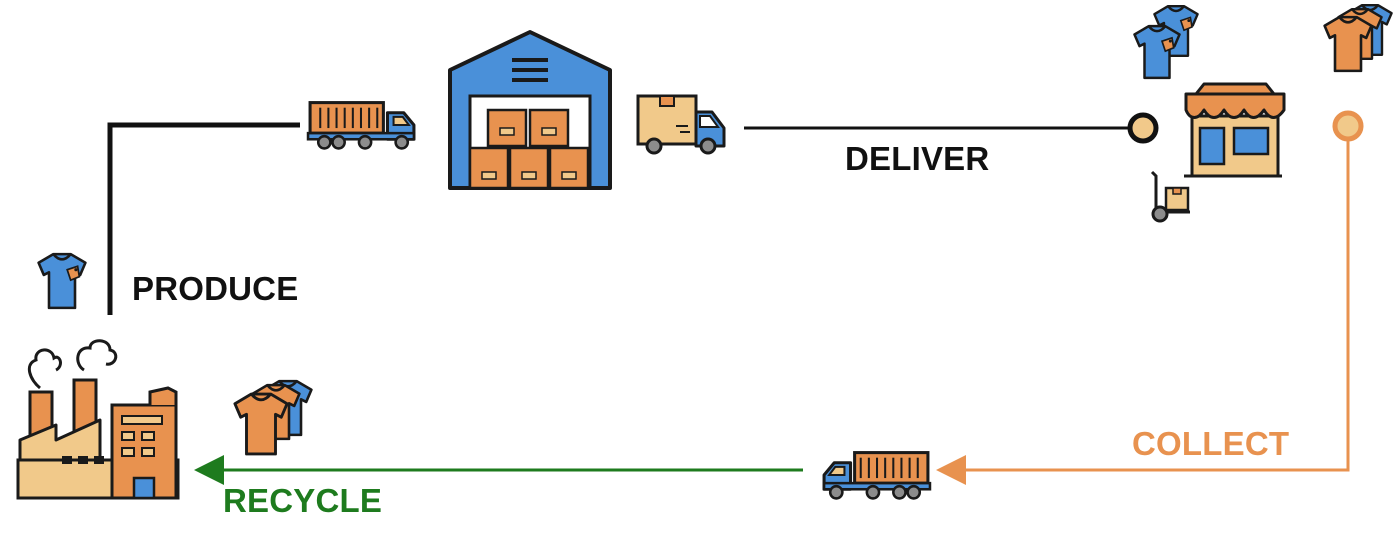 The height and width of the screenshot is (542, 1400). What do you see at coordinates (1170, 196) in the screenshot?
I see `hand-trolley-icon` at bounding box center [1170, 196].